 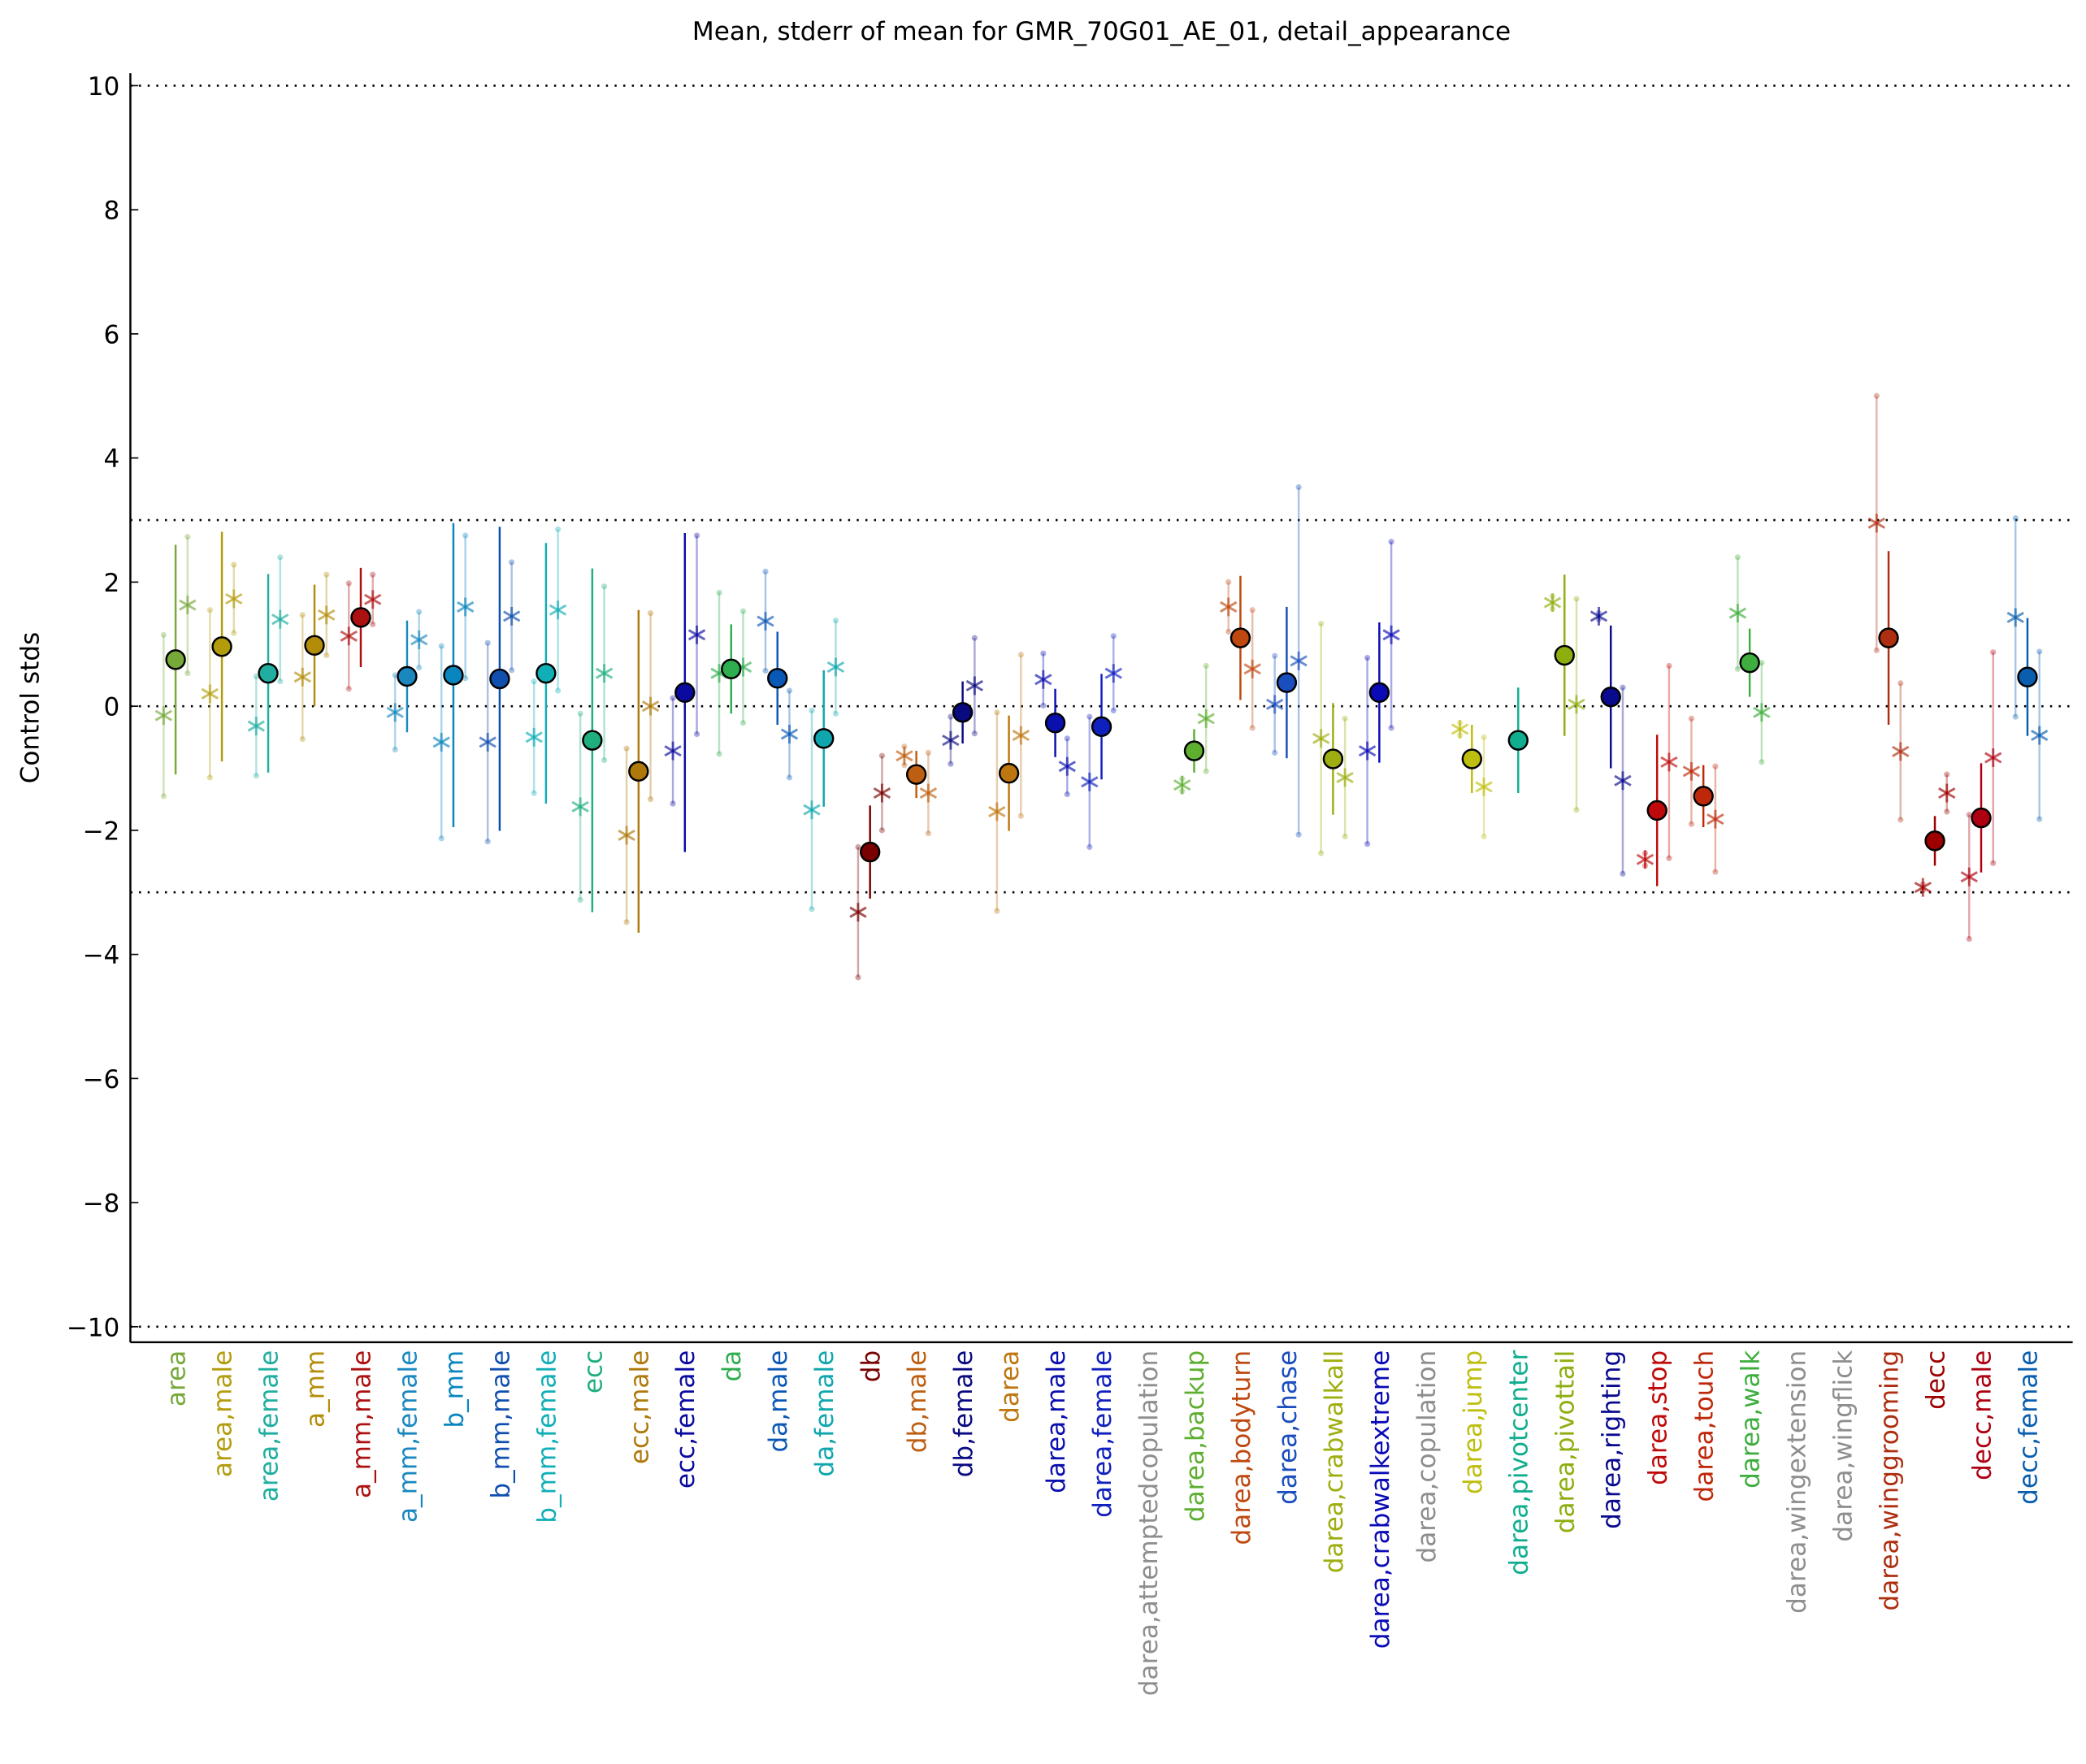 I want to click on x-tick-label: darea,walk, so click(x=1751, y=1419).